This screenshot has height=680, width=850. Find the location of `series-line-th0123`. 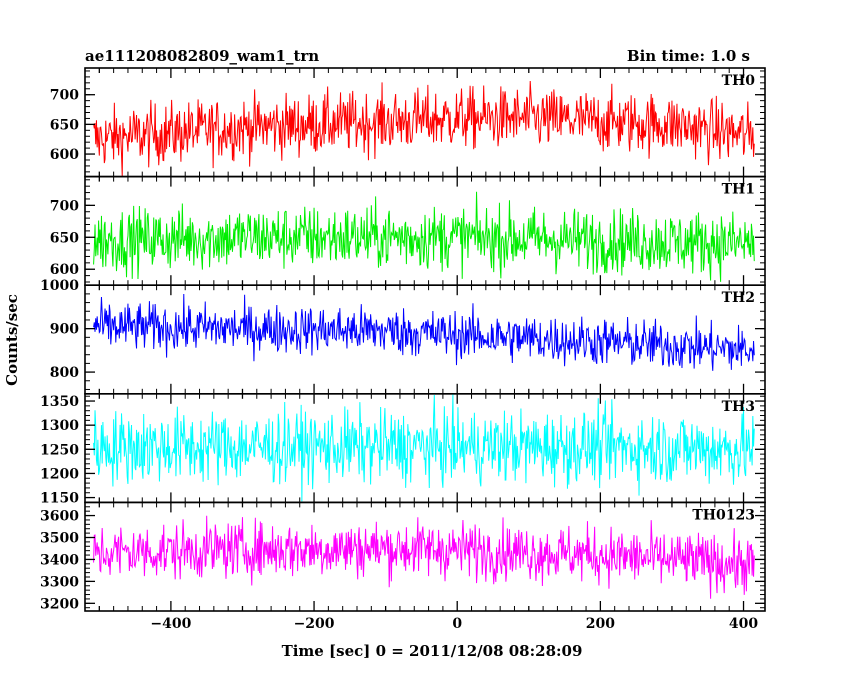

series-line-th0123 is located at coordinates (424, 557).